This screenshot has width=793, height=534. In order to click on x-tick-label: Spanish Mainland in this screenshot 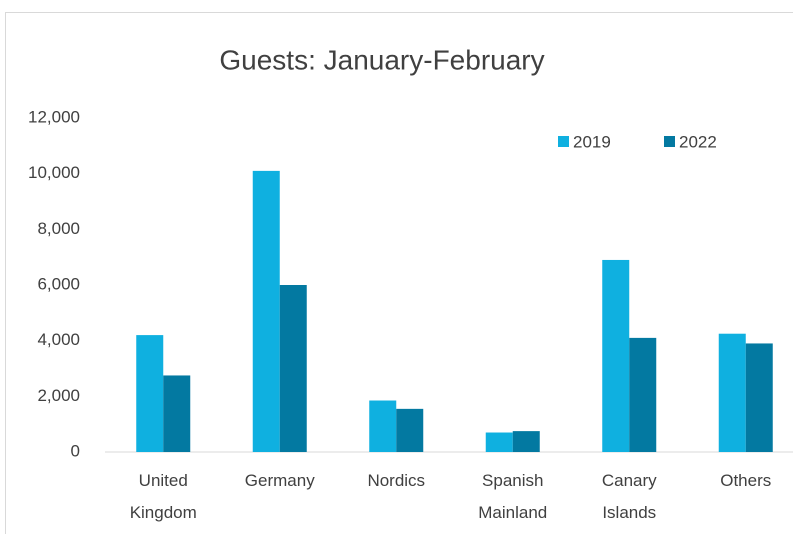, I will do `click(512, 496)`.